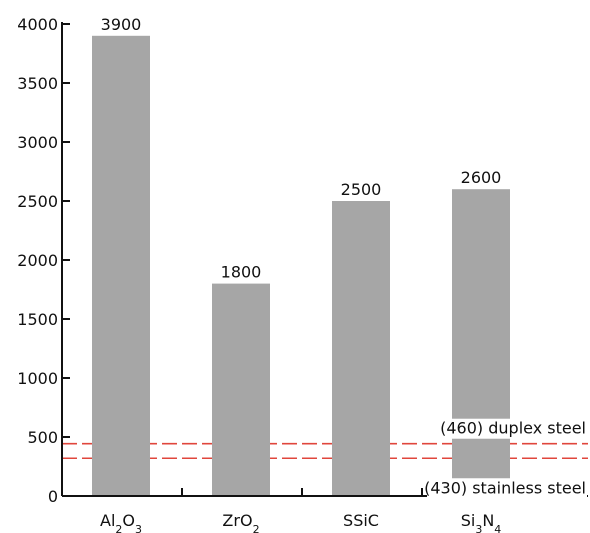  I want to click on data-label: 2500, so click(361, 189).